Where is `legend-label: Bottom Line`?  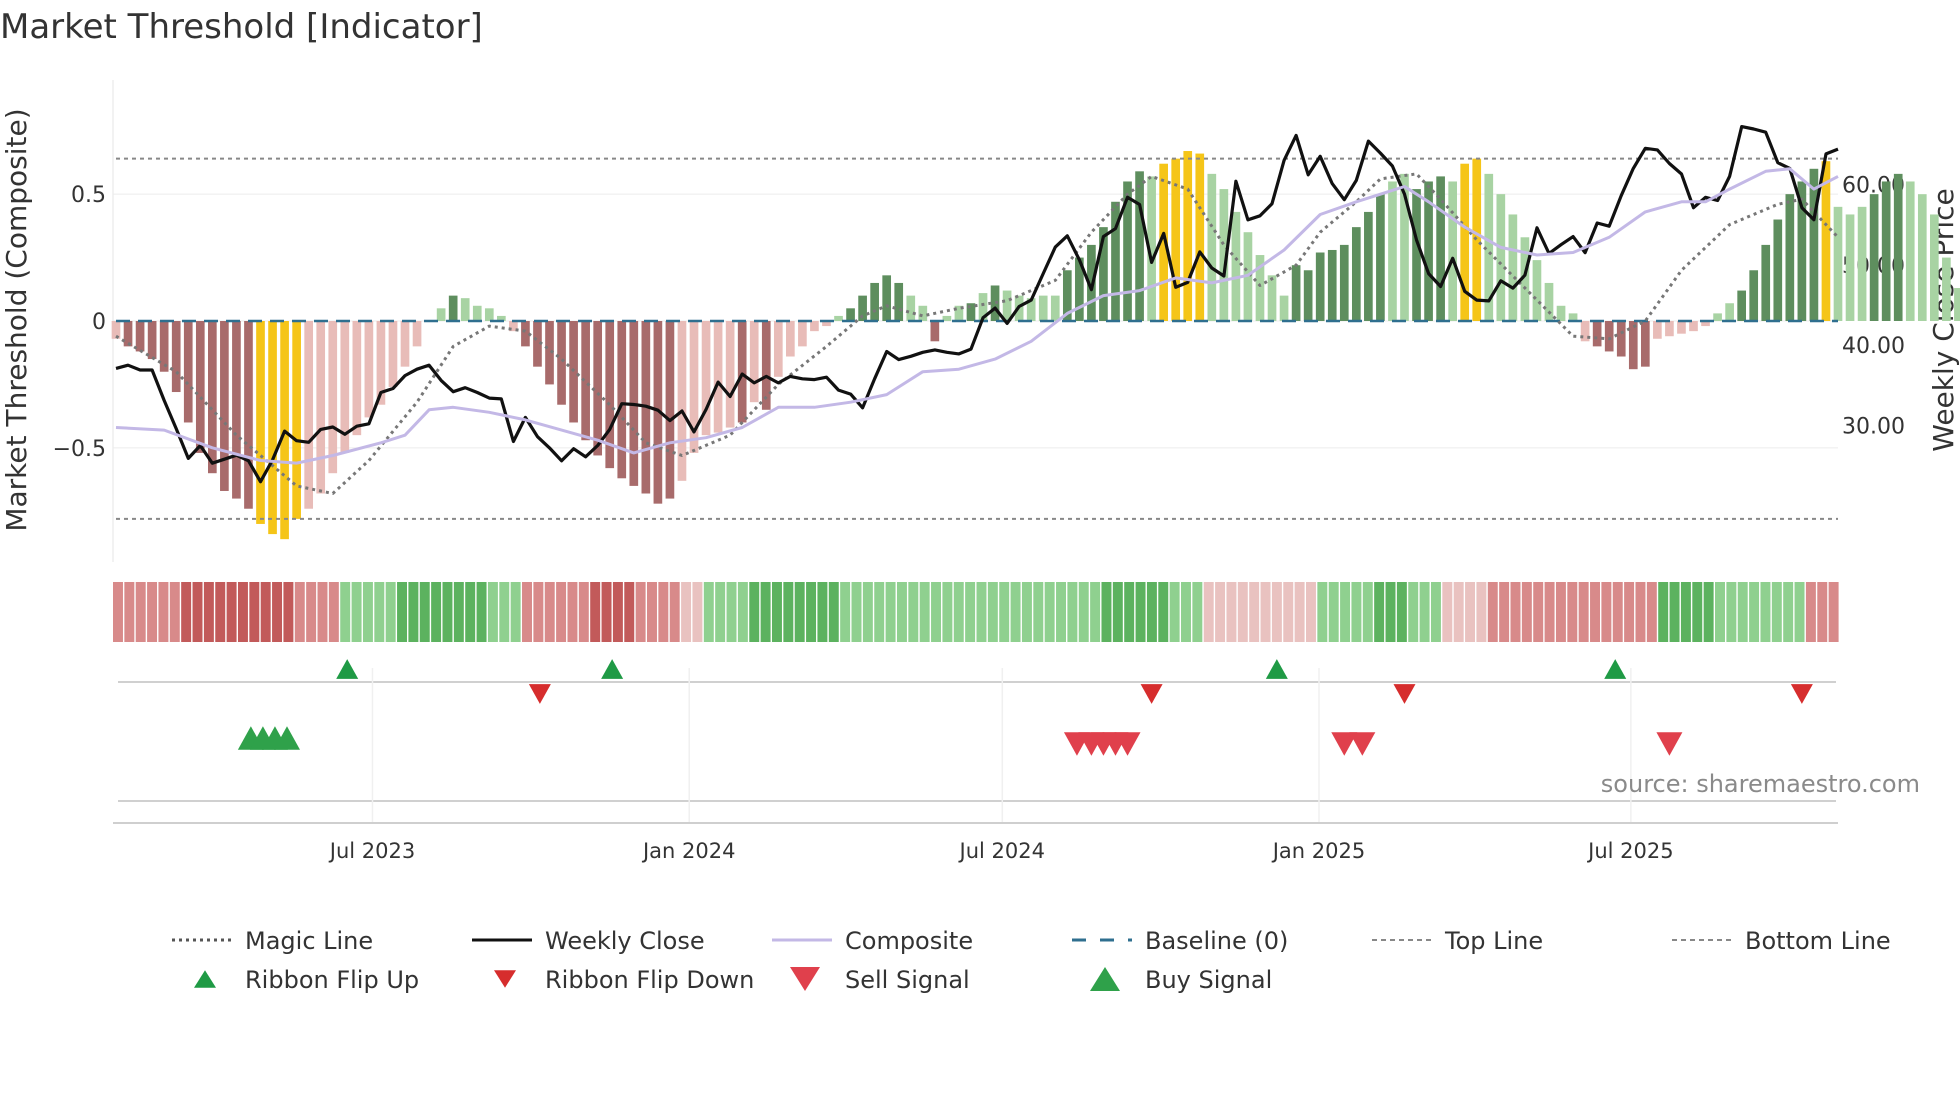
legend-label: Bottom Line is located at coordinates (1818, 941).